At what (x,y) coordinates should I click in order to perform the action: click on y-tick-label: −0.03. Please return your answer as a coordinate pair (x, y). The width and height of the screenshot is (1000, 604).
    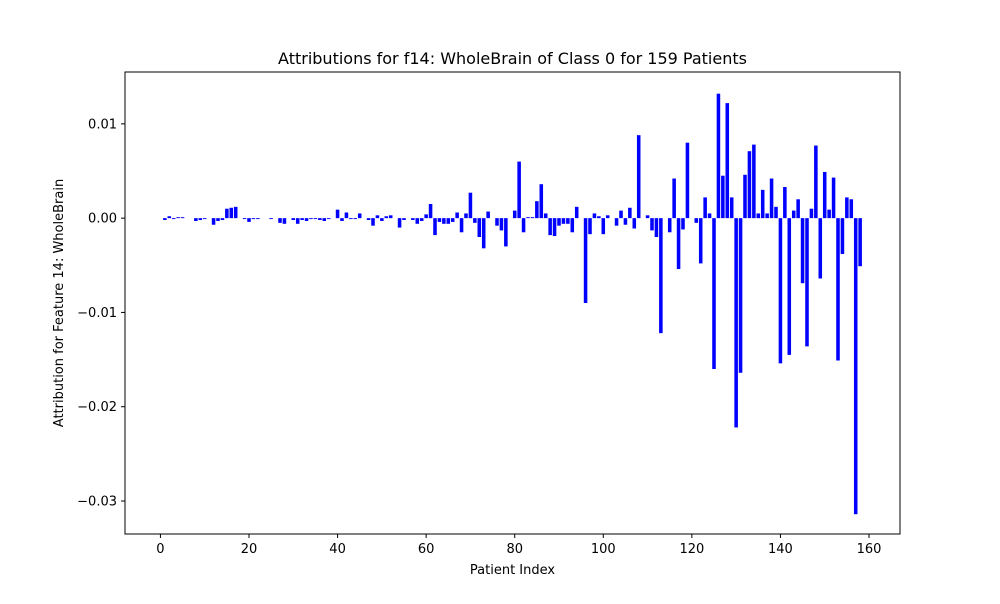
    Looking at the image, I should click on (97, 502).